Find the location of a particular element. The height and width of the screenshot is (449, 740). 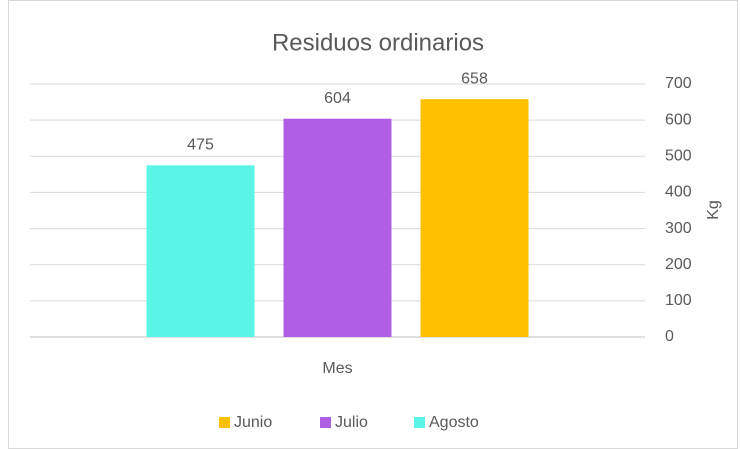

y-tick-label: 700 is located at coordinates (678, 83).